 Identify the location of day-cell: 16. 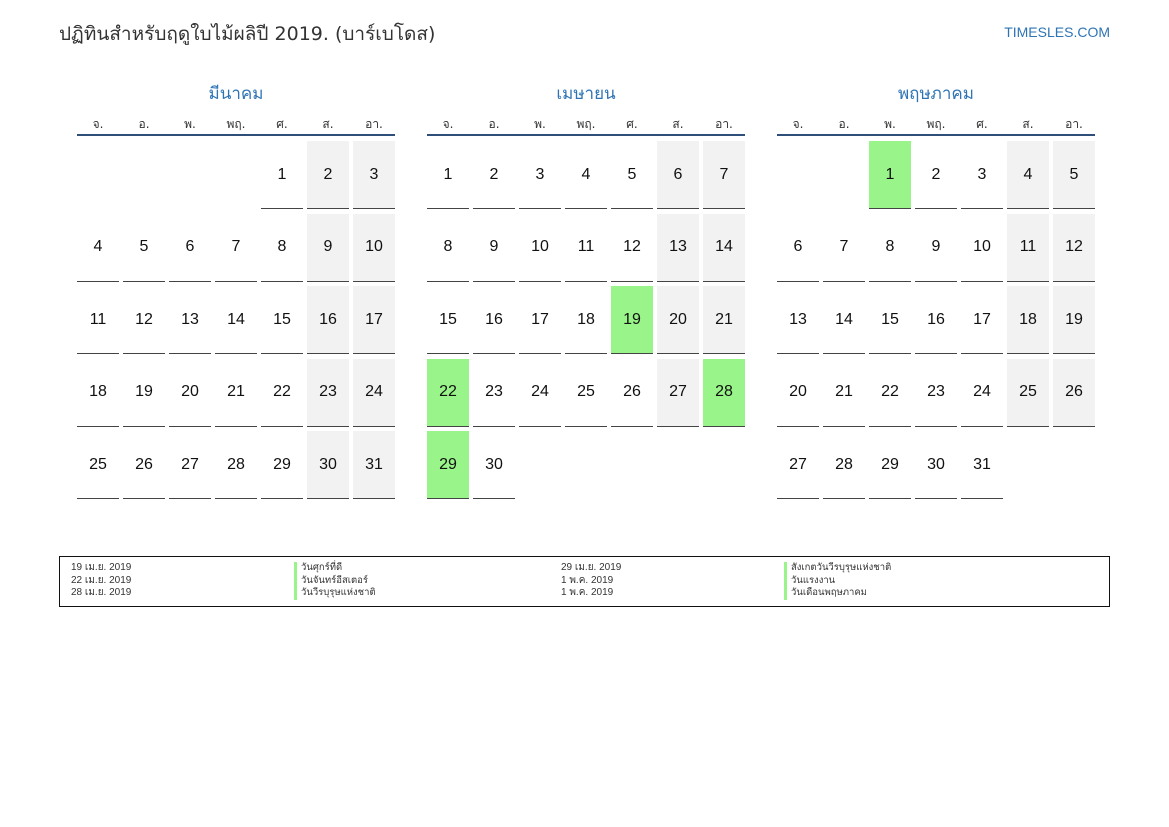
(494, 320).